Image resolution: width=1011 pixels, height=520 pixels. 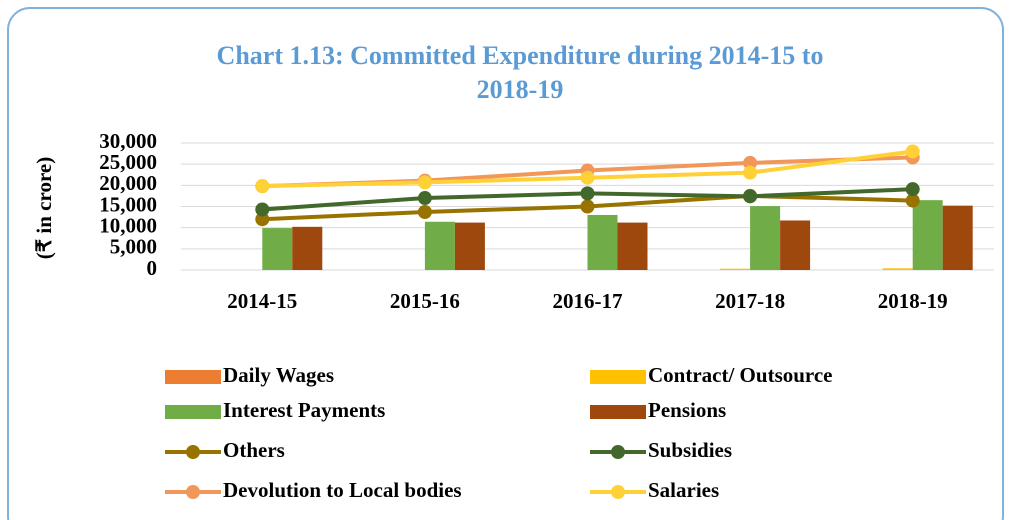 I want to click on y-axis-label: (₹ in crore), so click(x=44, y=208).